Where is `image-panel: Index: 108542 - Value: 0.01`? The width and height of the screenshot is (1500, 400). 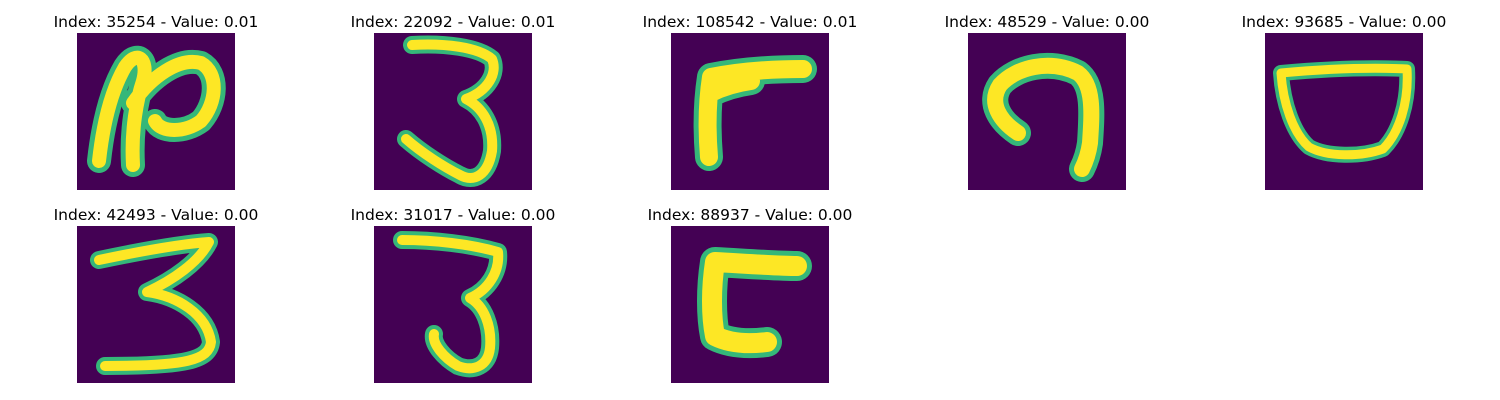
image-panel: Index: 108542 - Value: 0.01 is located at coordinates (750, 104).